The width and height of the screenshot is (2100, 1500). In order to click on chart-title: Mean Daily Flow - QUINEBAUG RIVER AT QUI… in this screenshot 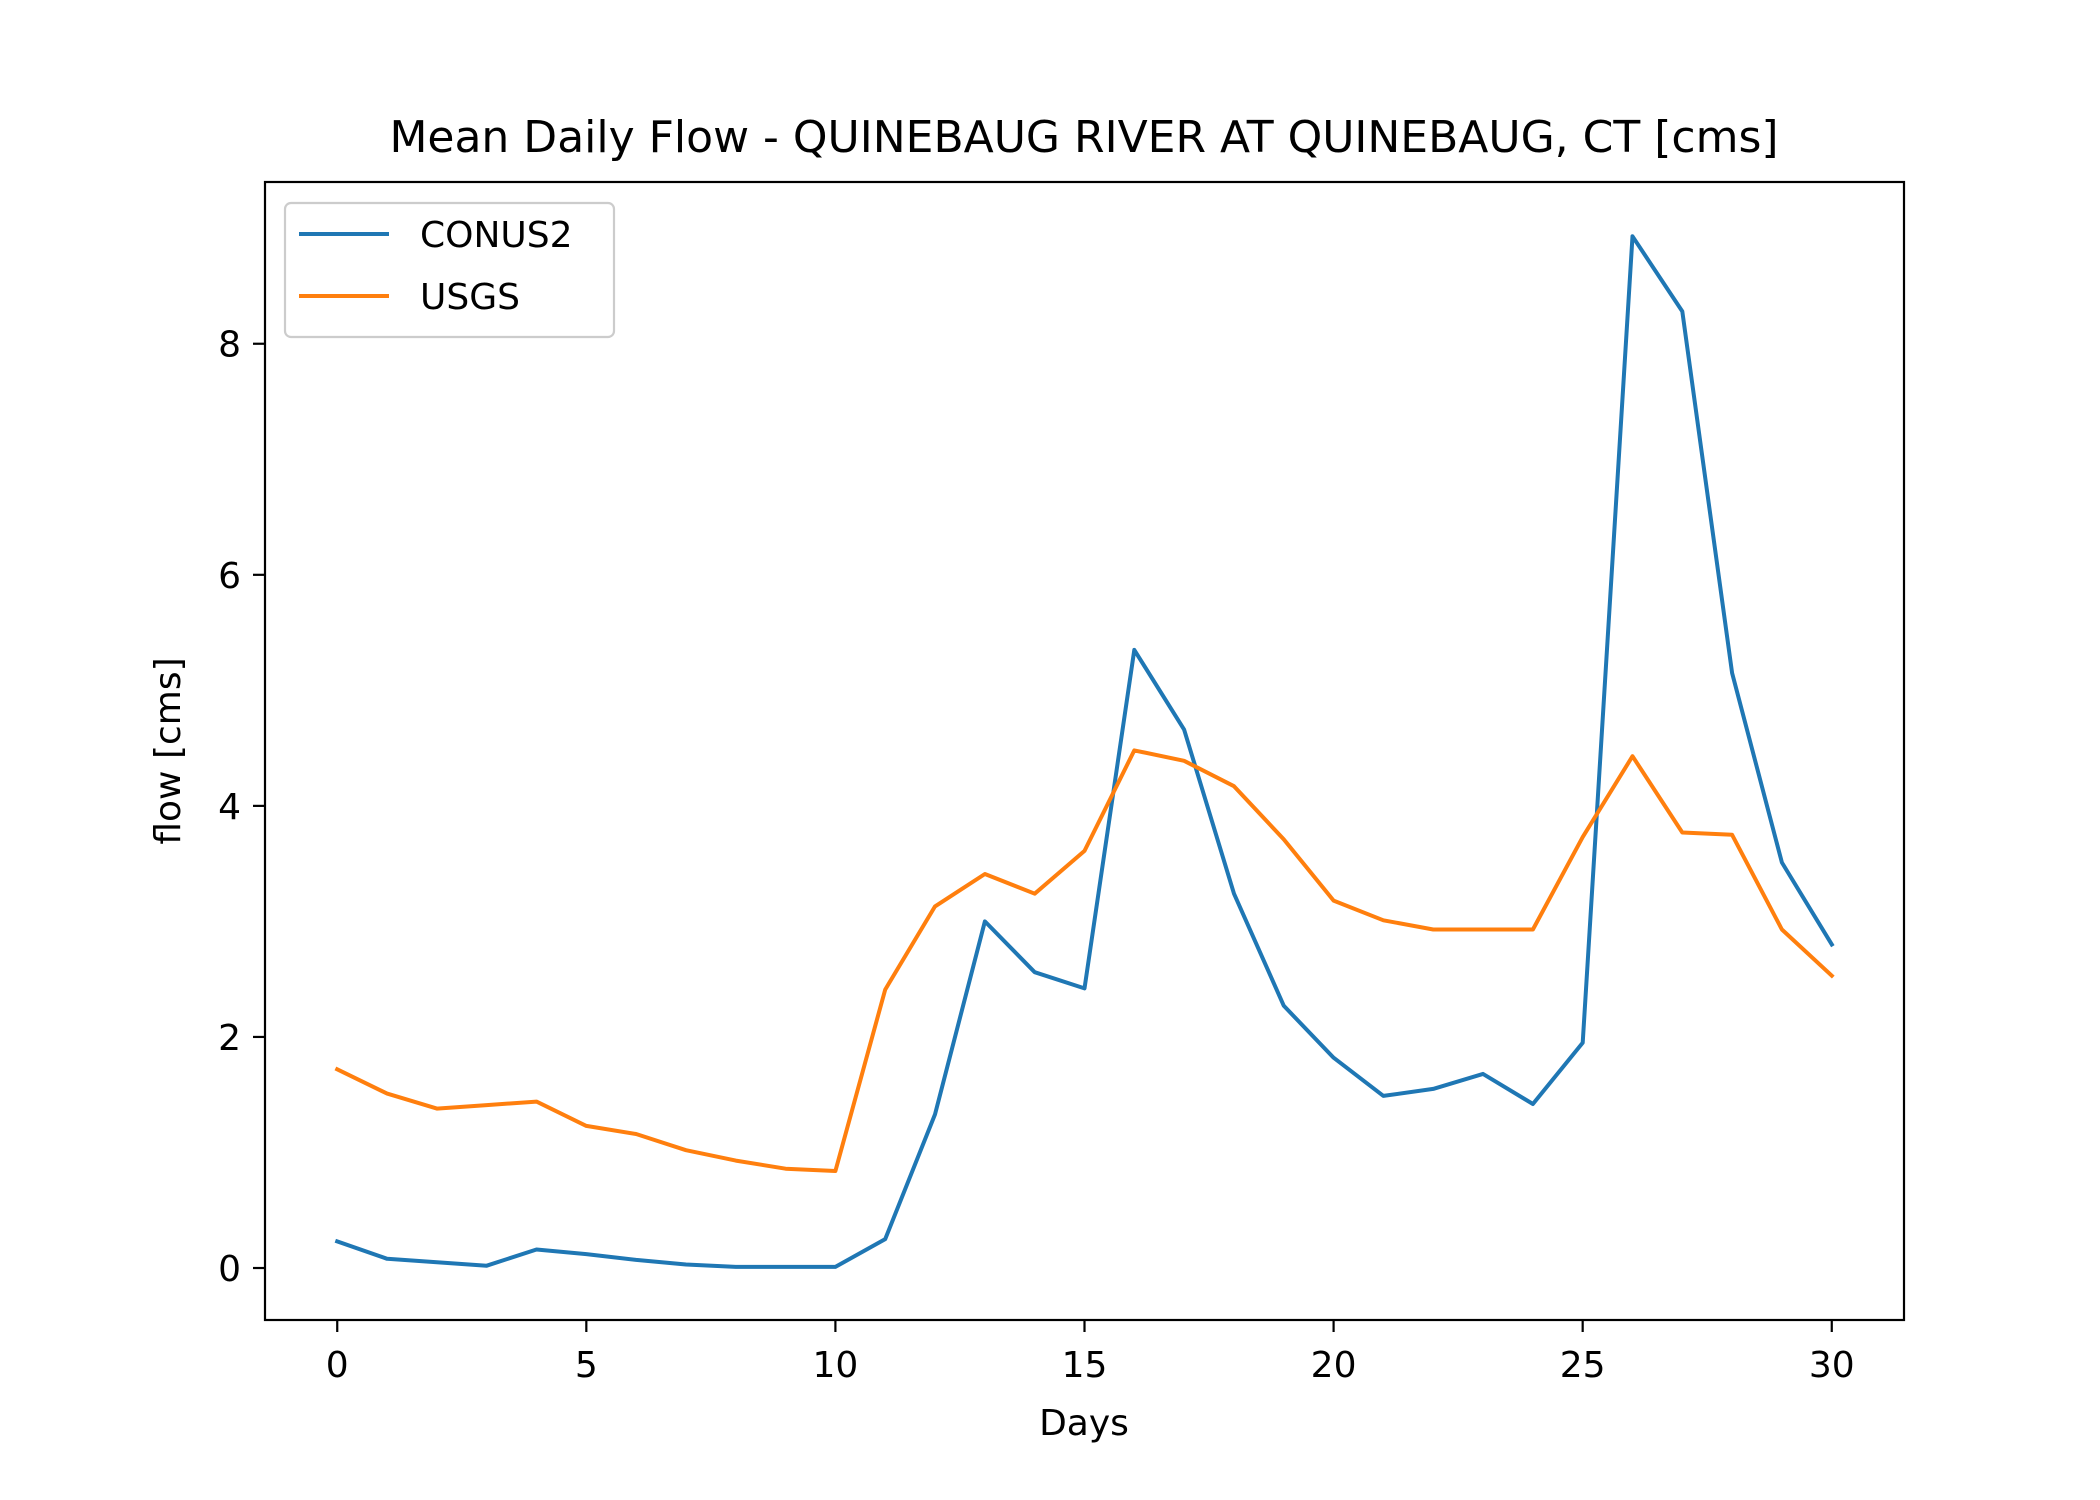, I will do `click(1083, 137)`.